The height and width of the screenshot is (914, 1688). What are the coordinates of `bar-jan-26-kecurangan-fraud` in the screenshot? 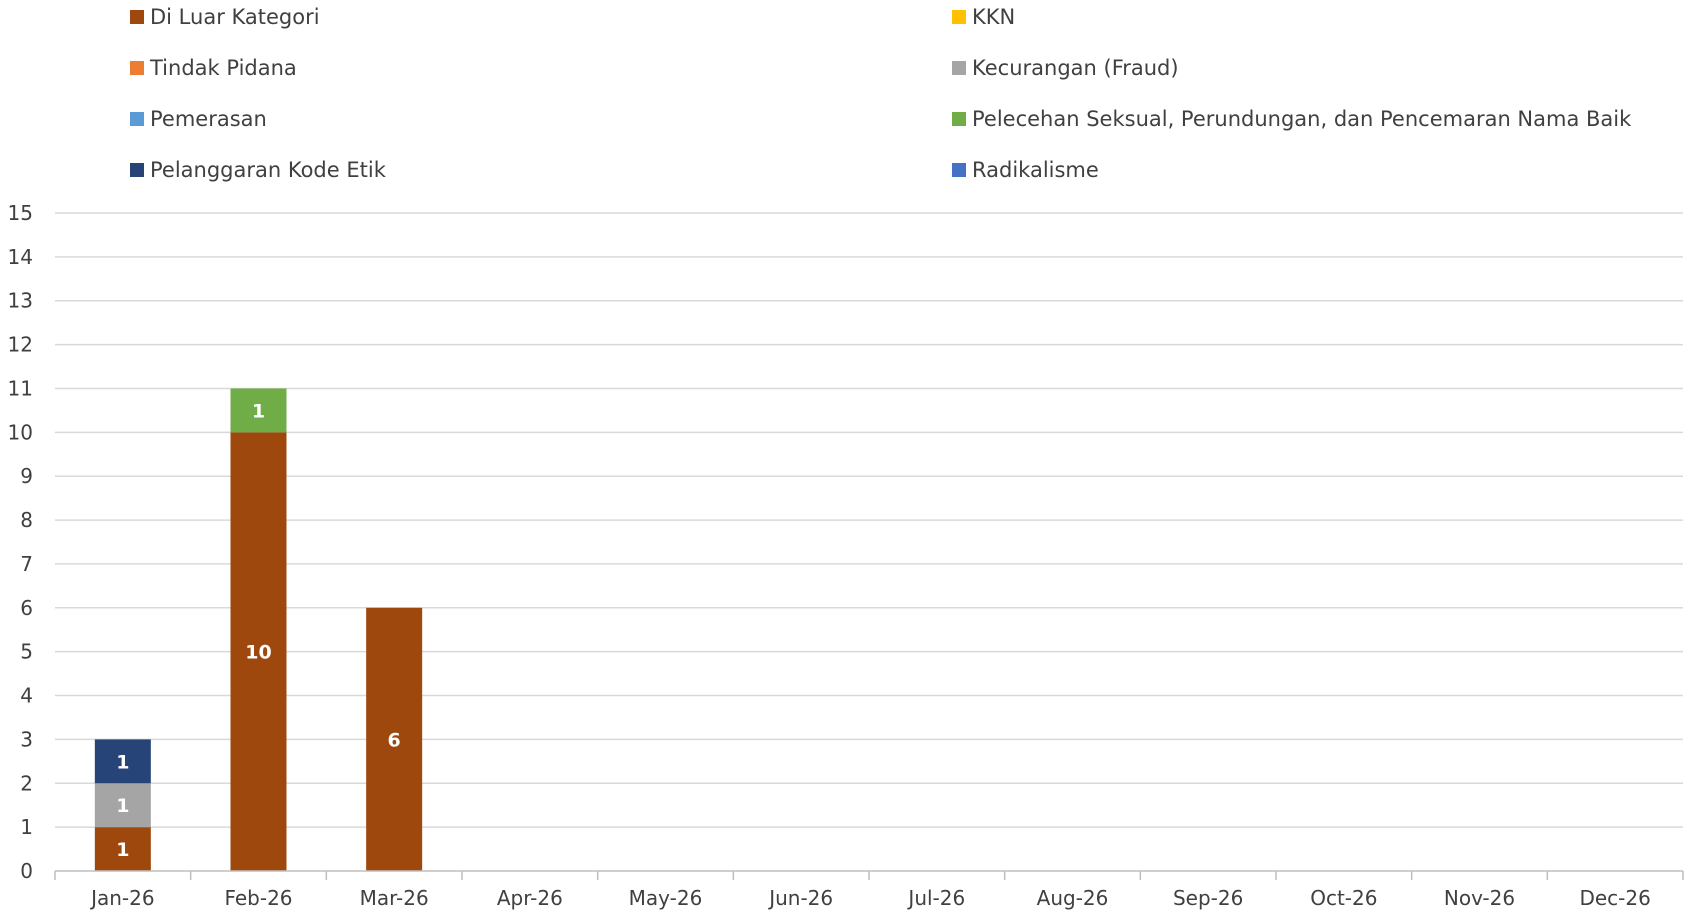 It's located at (122, 805).